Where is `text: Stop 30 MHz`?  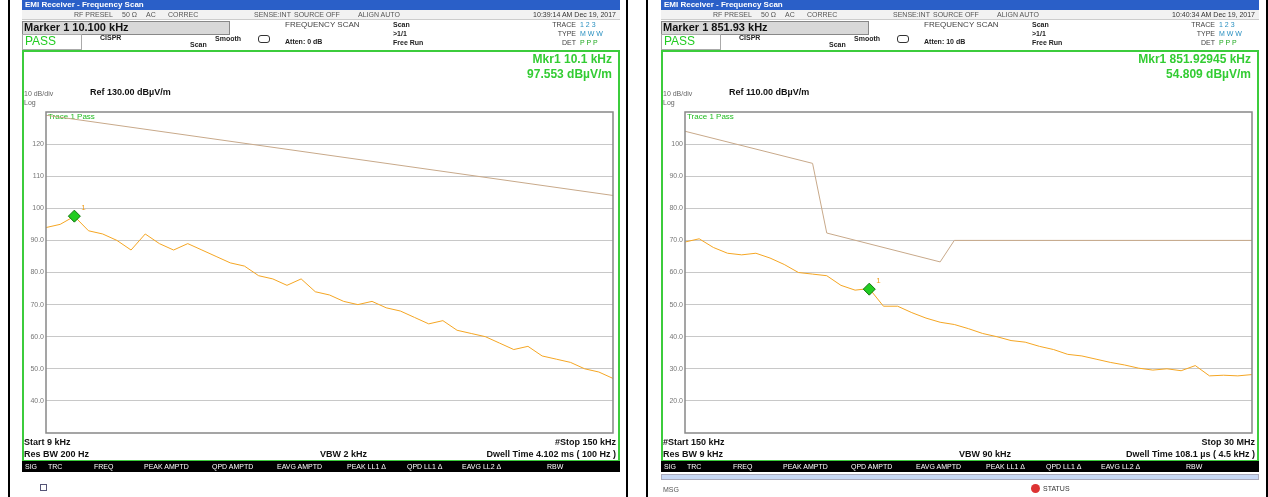
text: Stop 30 MHz is located at coordinates (1228, 442).